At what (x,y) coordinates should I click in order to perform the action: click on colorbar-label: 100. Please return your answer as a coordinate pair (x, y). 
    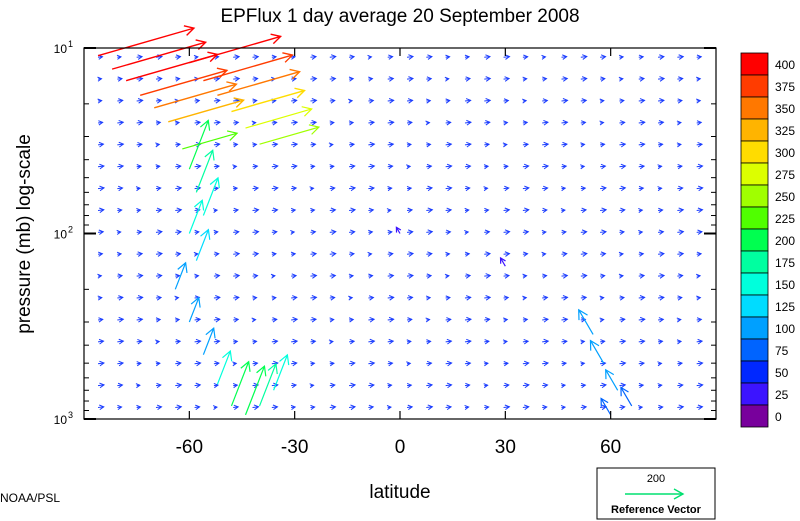
    Looking at the image, I should click on (785, 329).